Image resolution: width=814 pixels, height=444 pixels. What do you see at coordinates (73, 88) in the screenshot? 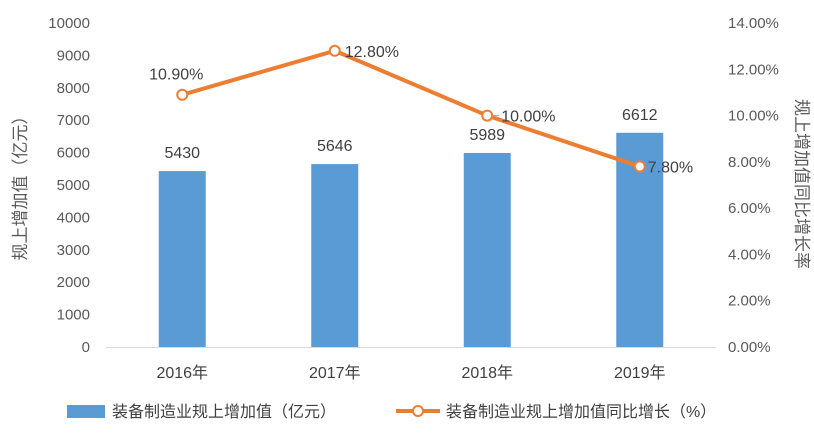
I see `left-tick-label: 8000` at bounding box center [73, 88].